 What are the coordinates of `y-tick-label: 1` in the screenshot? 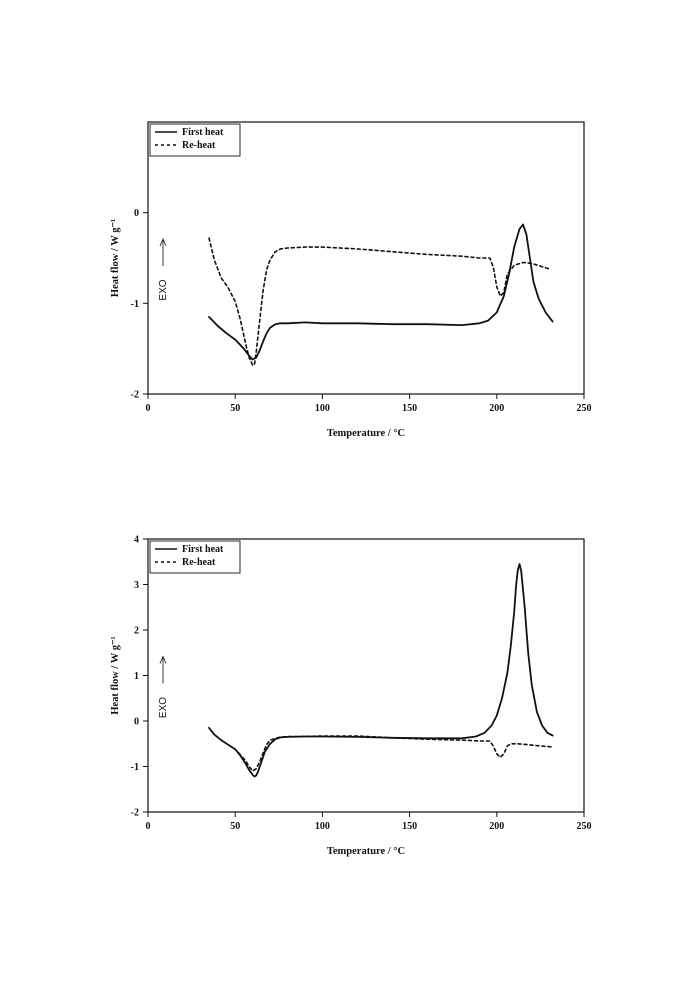 It's located at (136, 676).